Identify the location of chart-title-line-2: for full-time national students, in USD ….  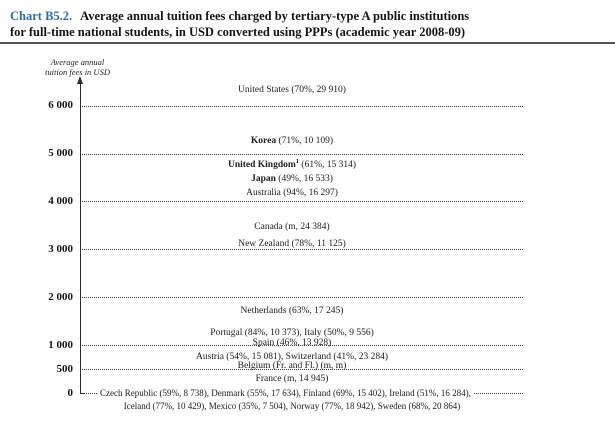
(238, 32).